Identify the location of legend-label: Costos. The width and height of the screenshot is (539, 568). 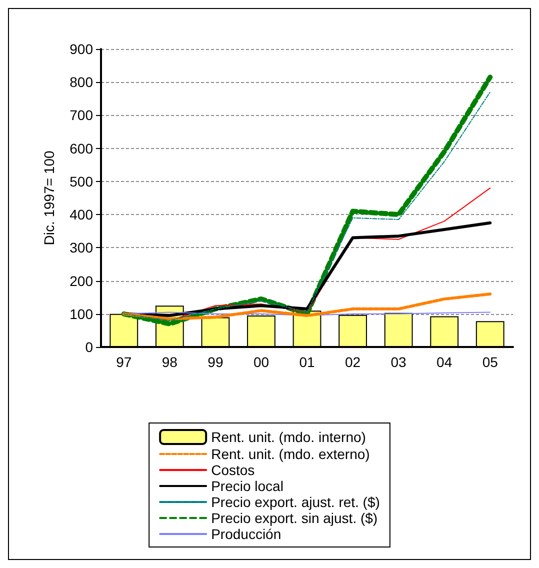
(233, 470).